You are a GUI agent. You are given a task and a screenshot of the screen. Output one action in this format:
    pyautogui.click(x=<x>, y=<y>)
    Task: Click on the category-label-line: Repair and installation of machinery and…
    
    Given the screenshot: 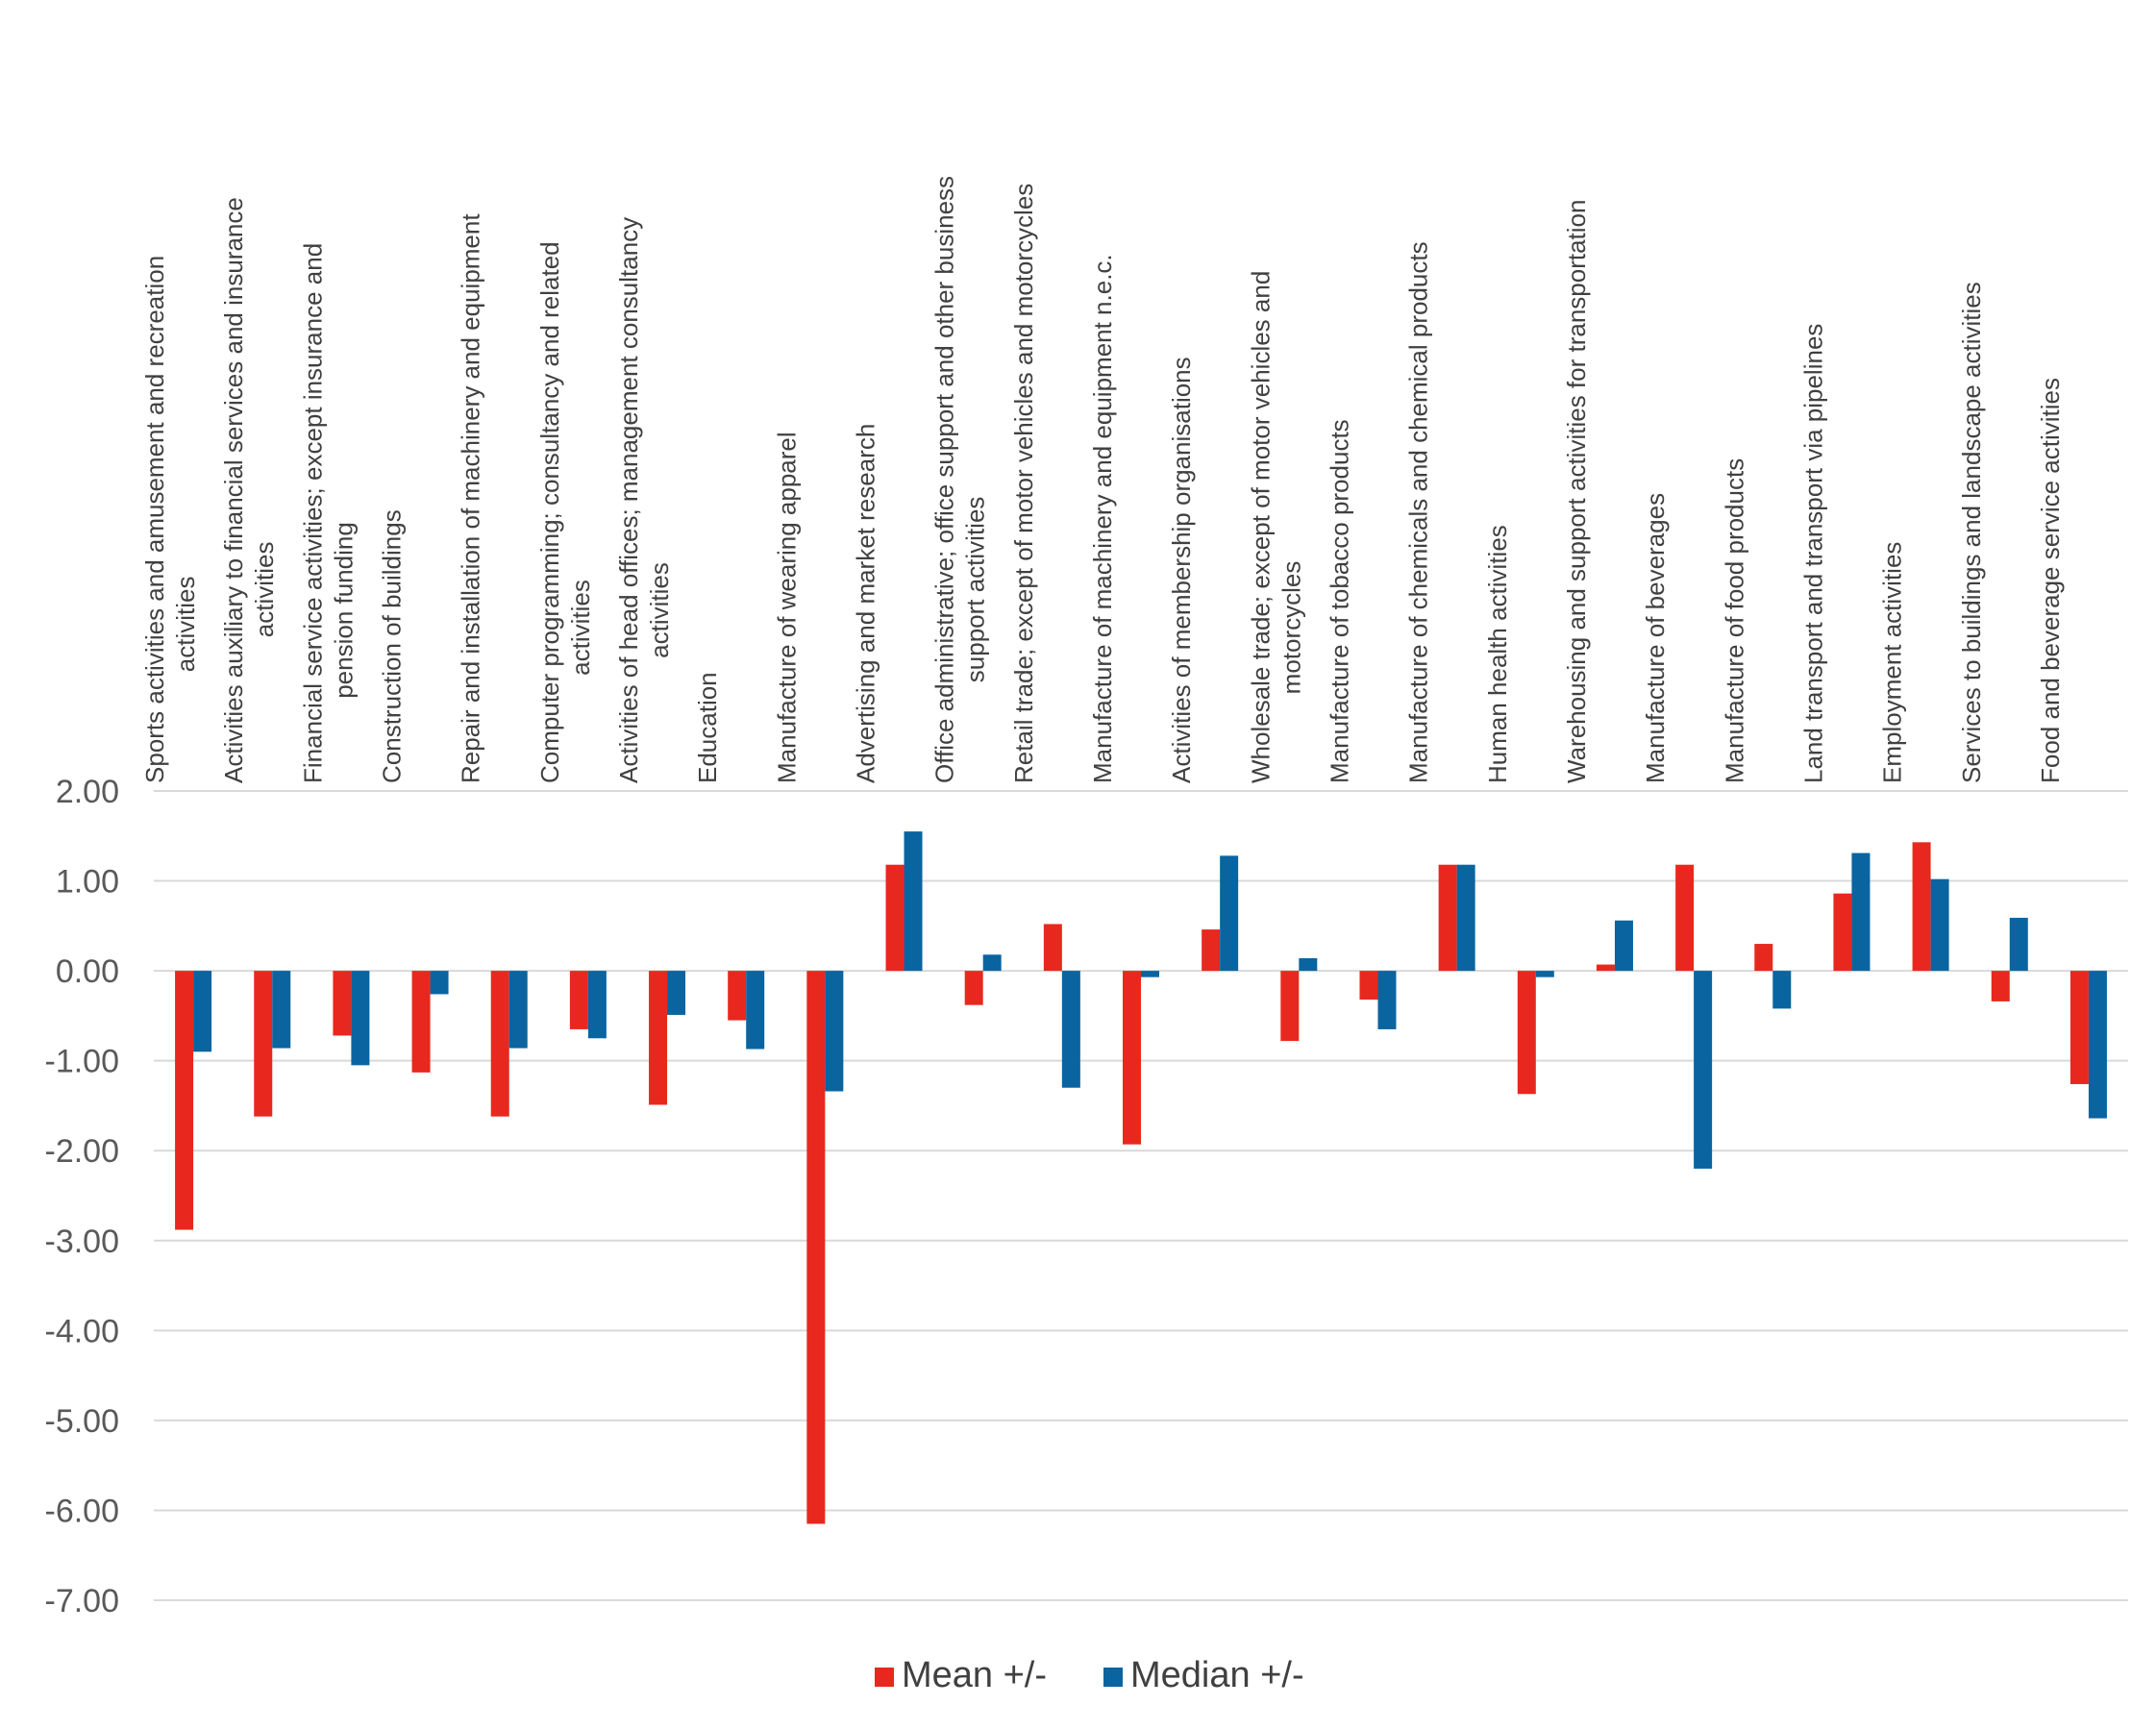 What is the action you would take?
    pyautogui.click(x=471, y=498)
    